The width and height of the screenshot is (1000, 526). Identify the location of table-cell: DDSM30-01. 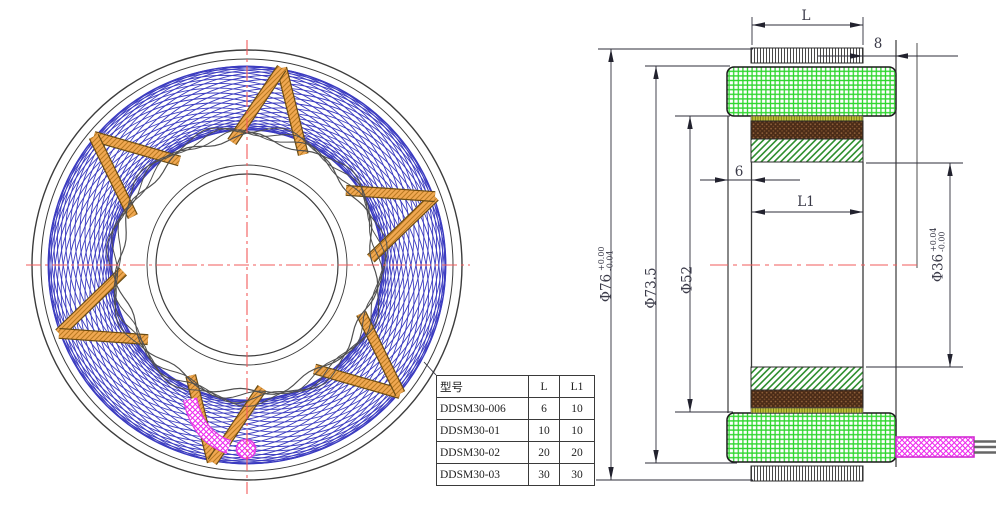
(482, 430).